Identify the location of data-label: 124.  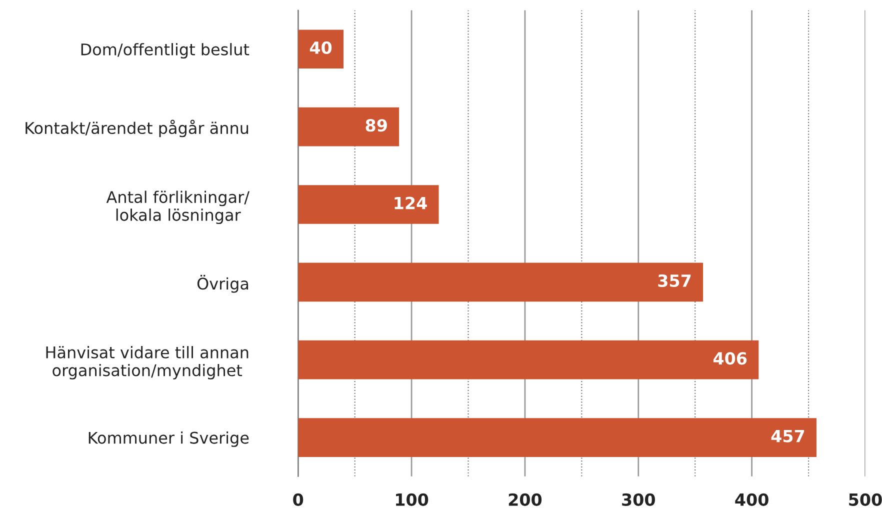
(410, 203).